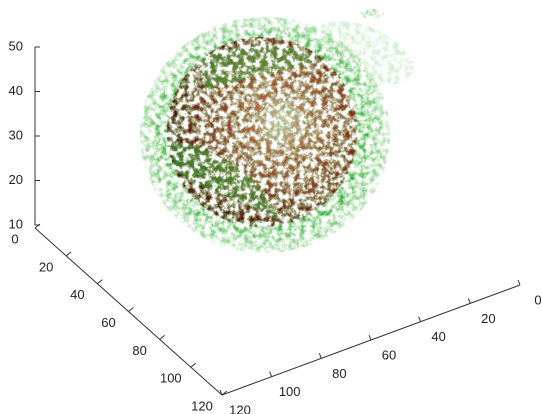  Describe the element at coordinates (16, 179) in the screenshot. I see `z-tick-label: 20` at that location.